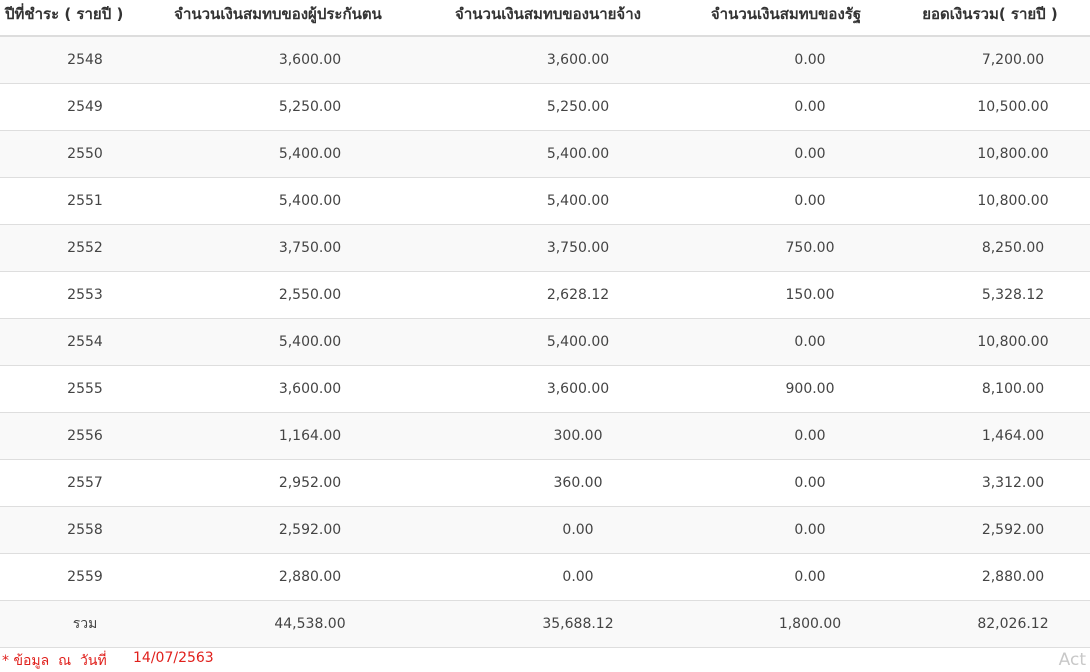 This screenshot has height=672, width=1090. I want to click on table-row: 2548 3,600.00 3,600.00 0.00 7,200.00, so click(545, 60).